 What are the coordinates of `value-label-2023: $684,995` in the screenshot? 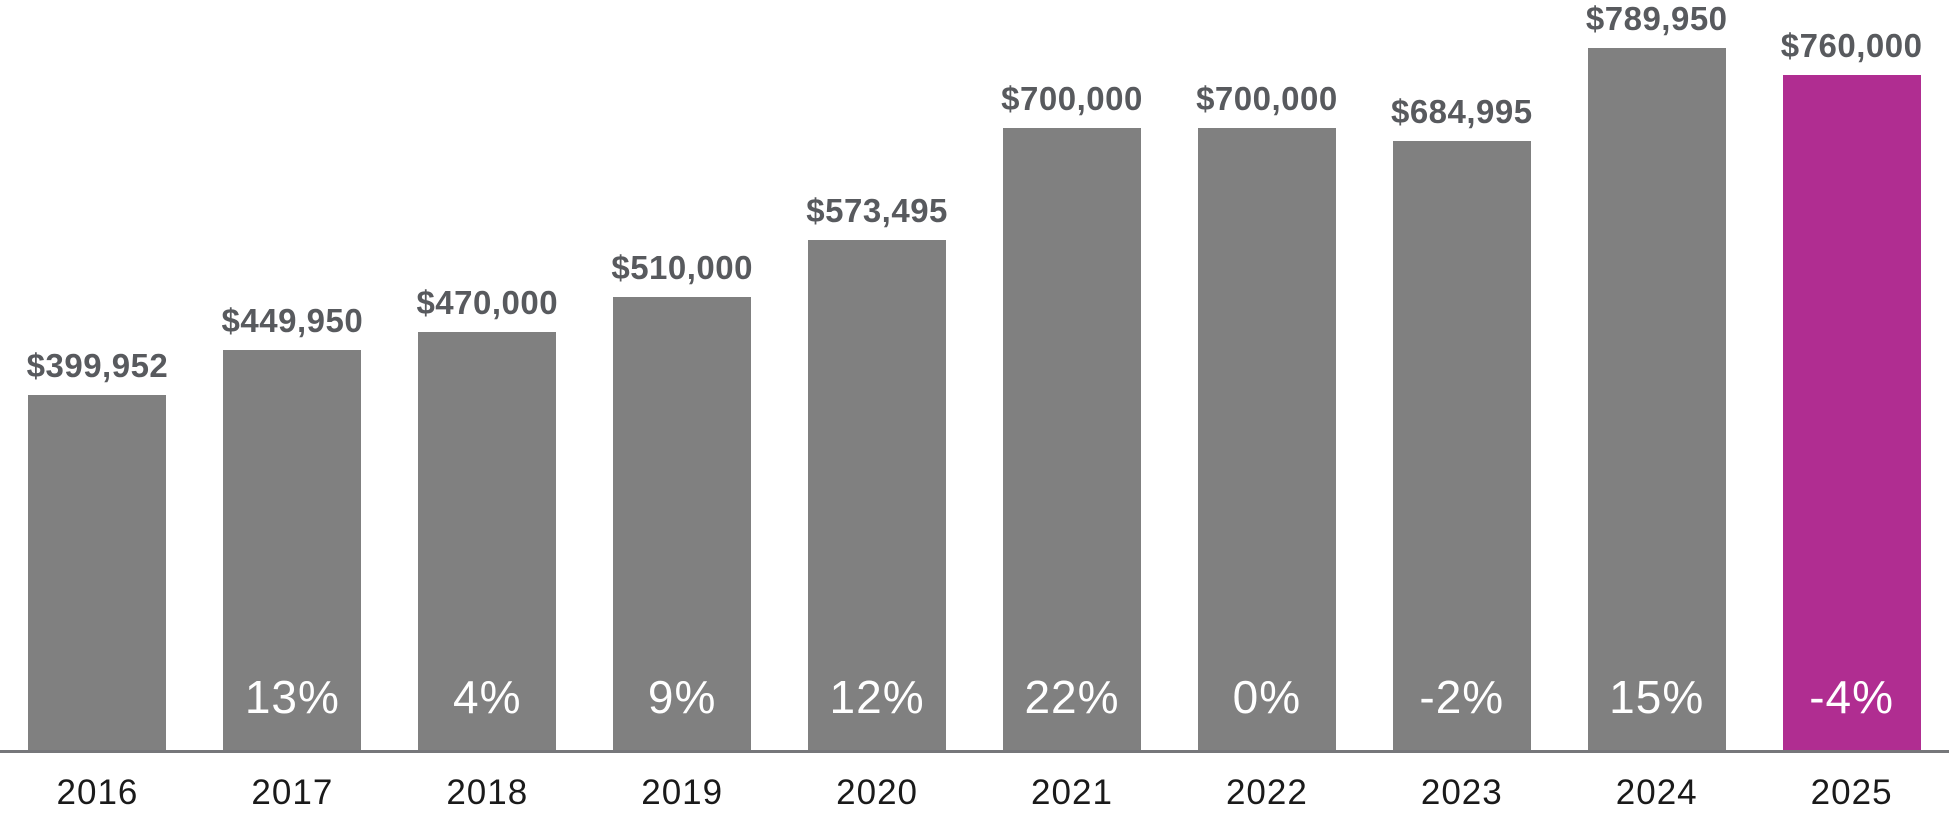 It's located at (1461, 111).